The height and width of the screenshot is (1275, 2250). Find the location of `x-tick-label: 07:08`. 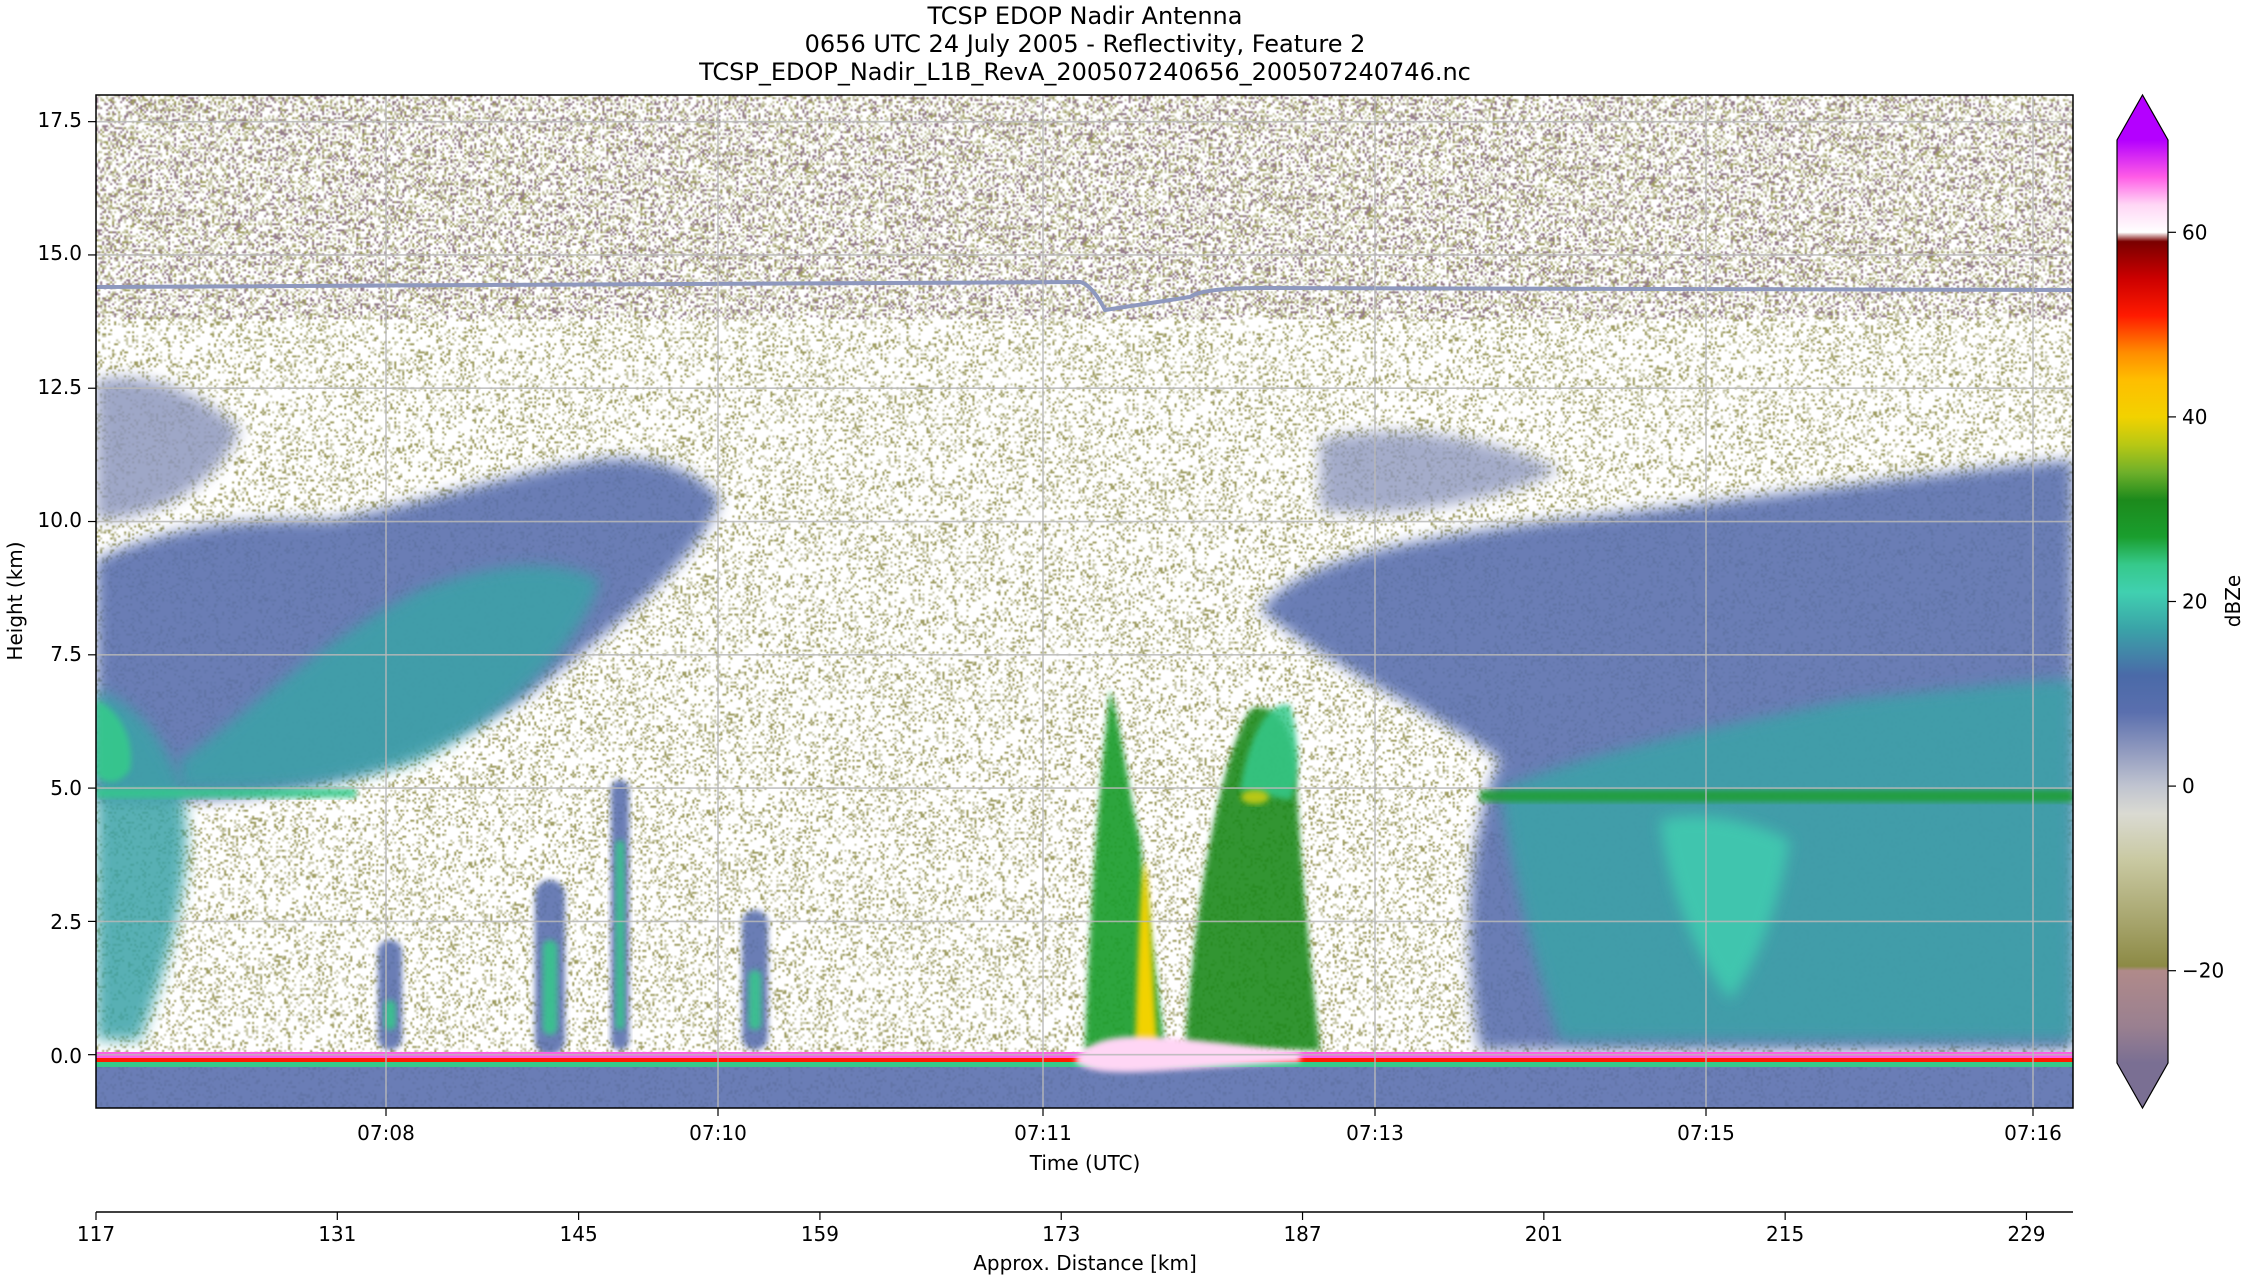

x-tick-label: 07:08 is located at coordinates (386, 1133).